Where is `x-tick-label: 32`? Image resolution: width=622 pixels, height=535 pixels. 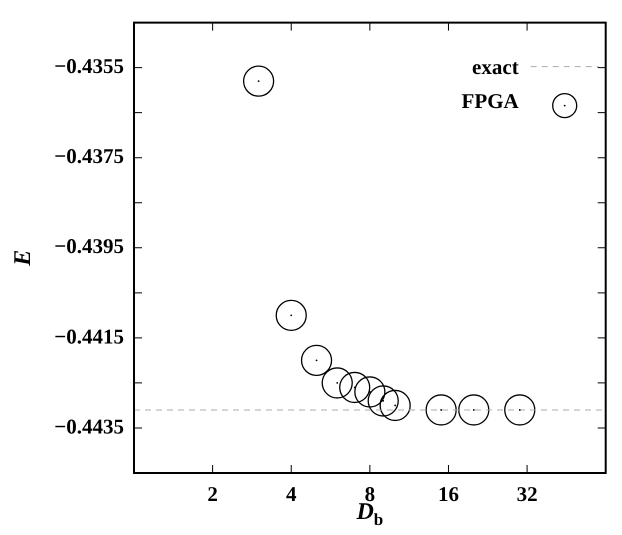
x-tick-label: 32 is located at coordinates (527, 494).